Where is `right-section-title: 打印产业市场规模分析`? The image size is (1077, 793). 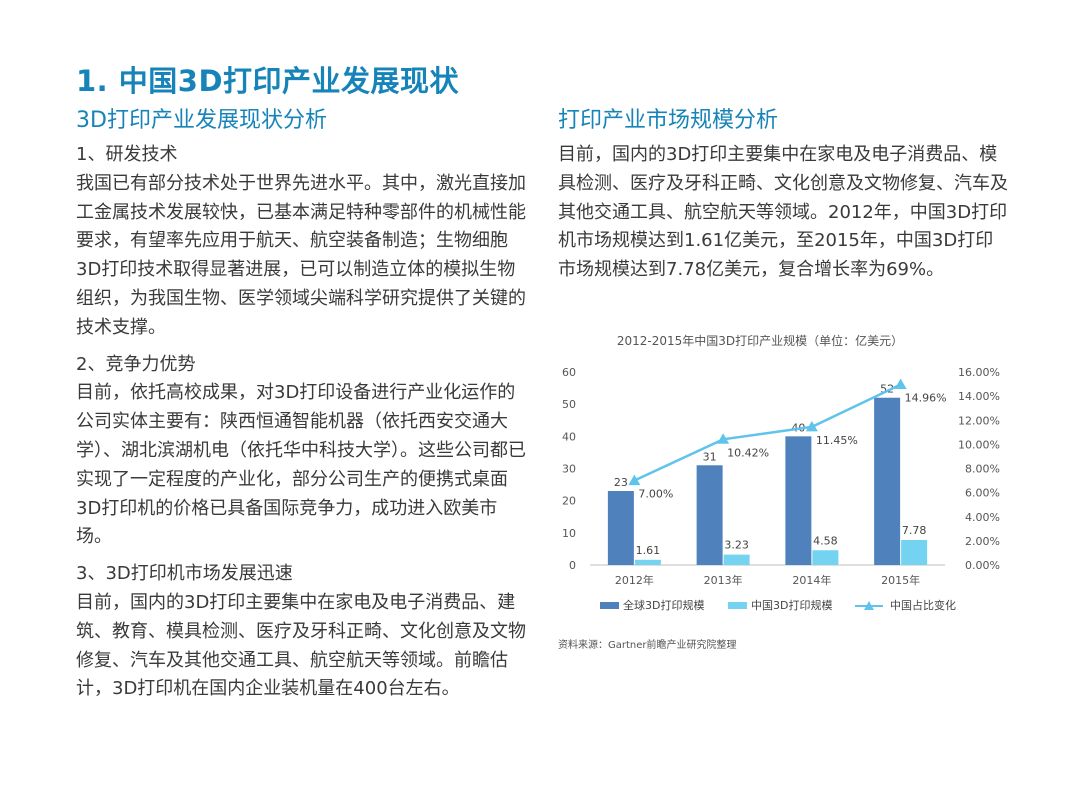 right-section-title: 打印产业市场规模分析 is located at coordinates (668, 120).